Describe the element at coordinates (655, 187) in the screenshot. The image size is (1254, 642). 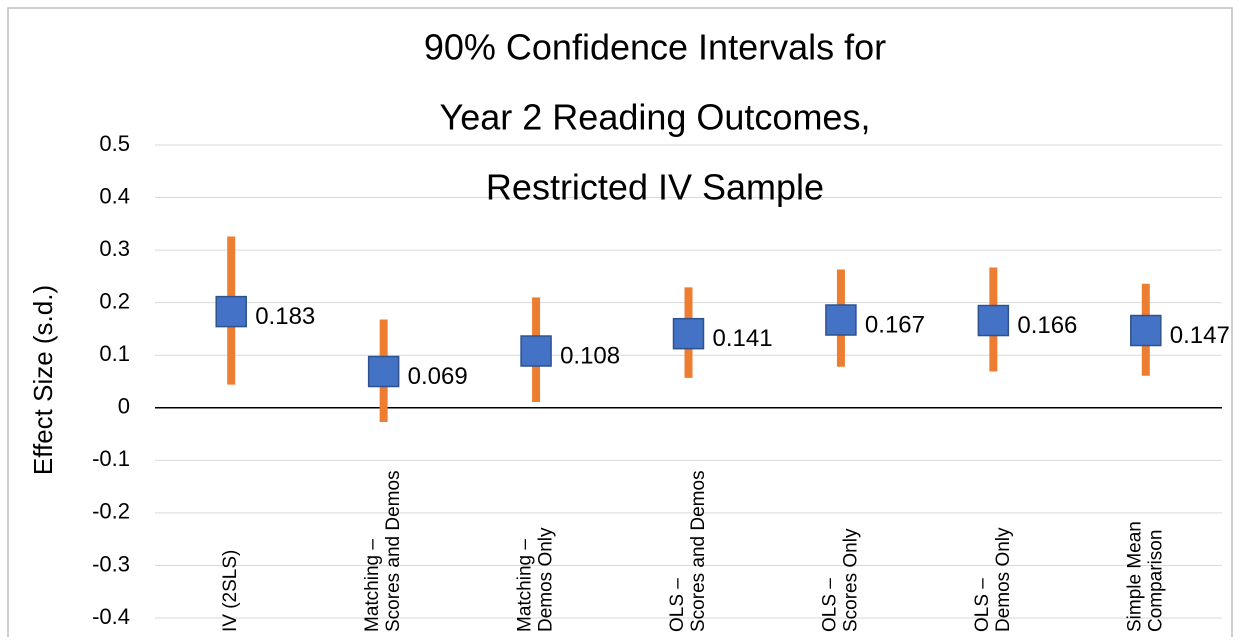
I see `chart-title: Restricted IV Sample` at that location.